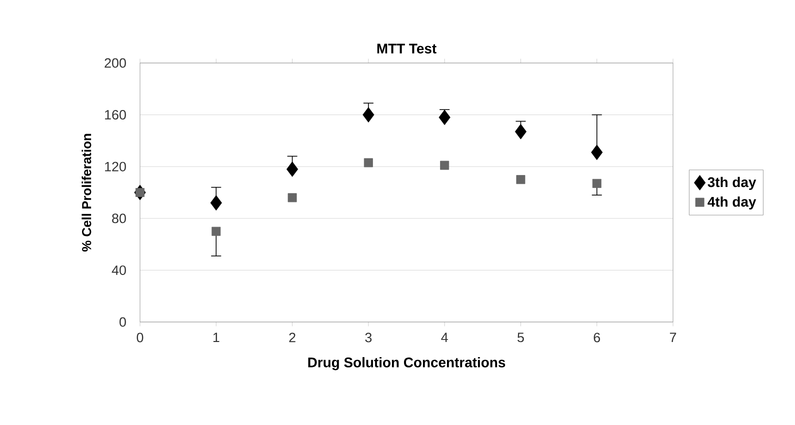  What do you see at coordinates (140, 337) in the screenshot?
I see `x-tick-label: 0` at bounding box center [140, 337].